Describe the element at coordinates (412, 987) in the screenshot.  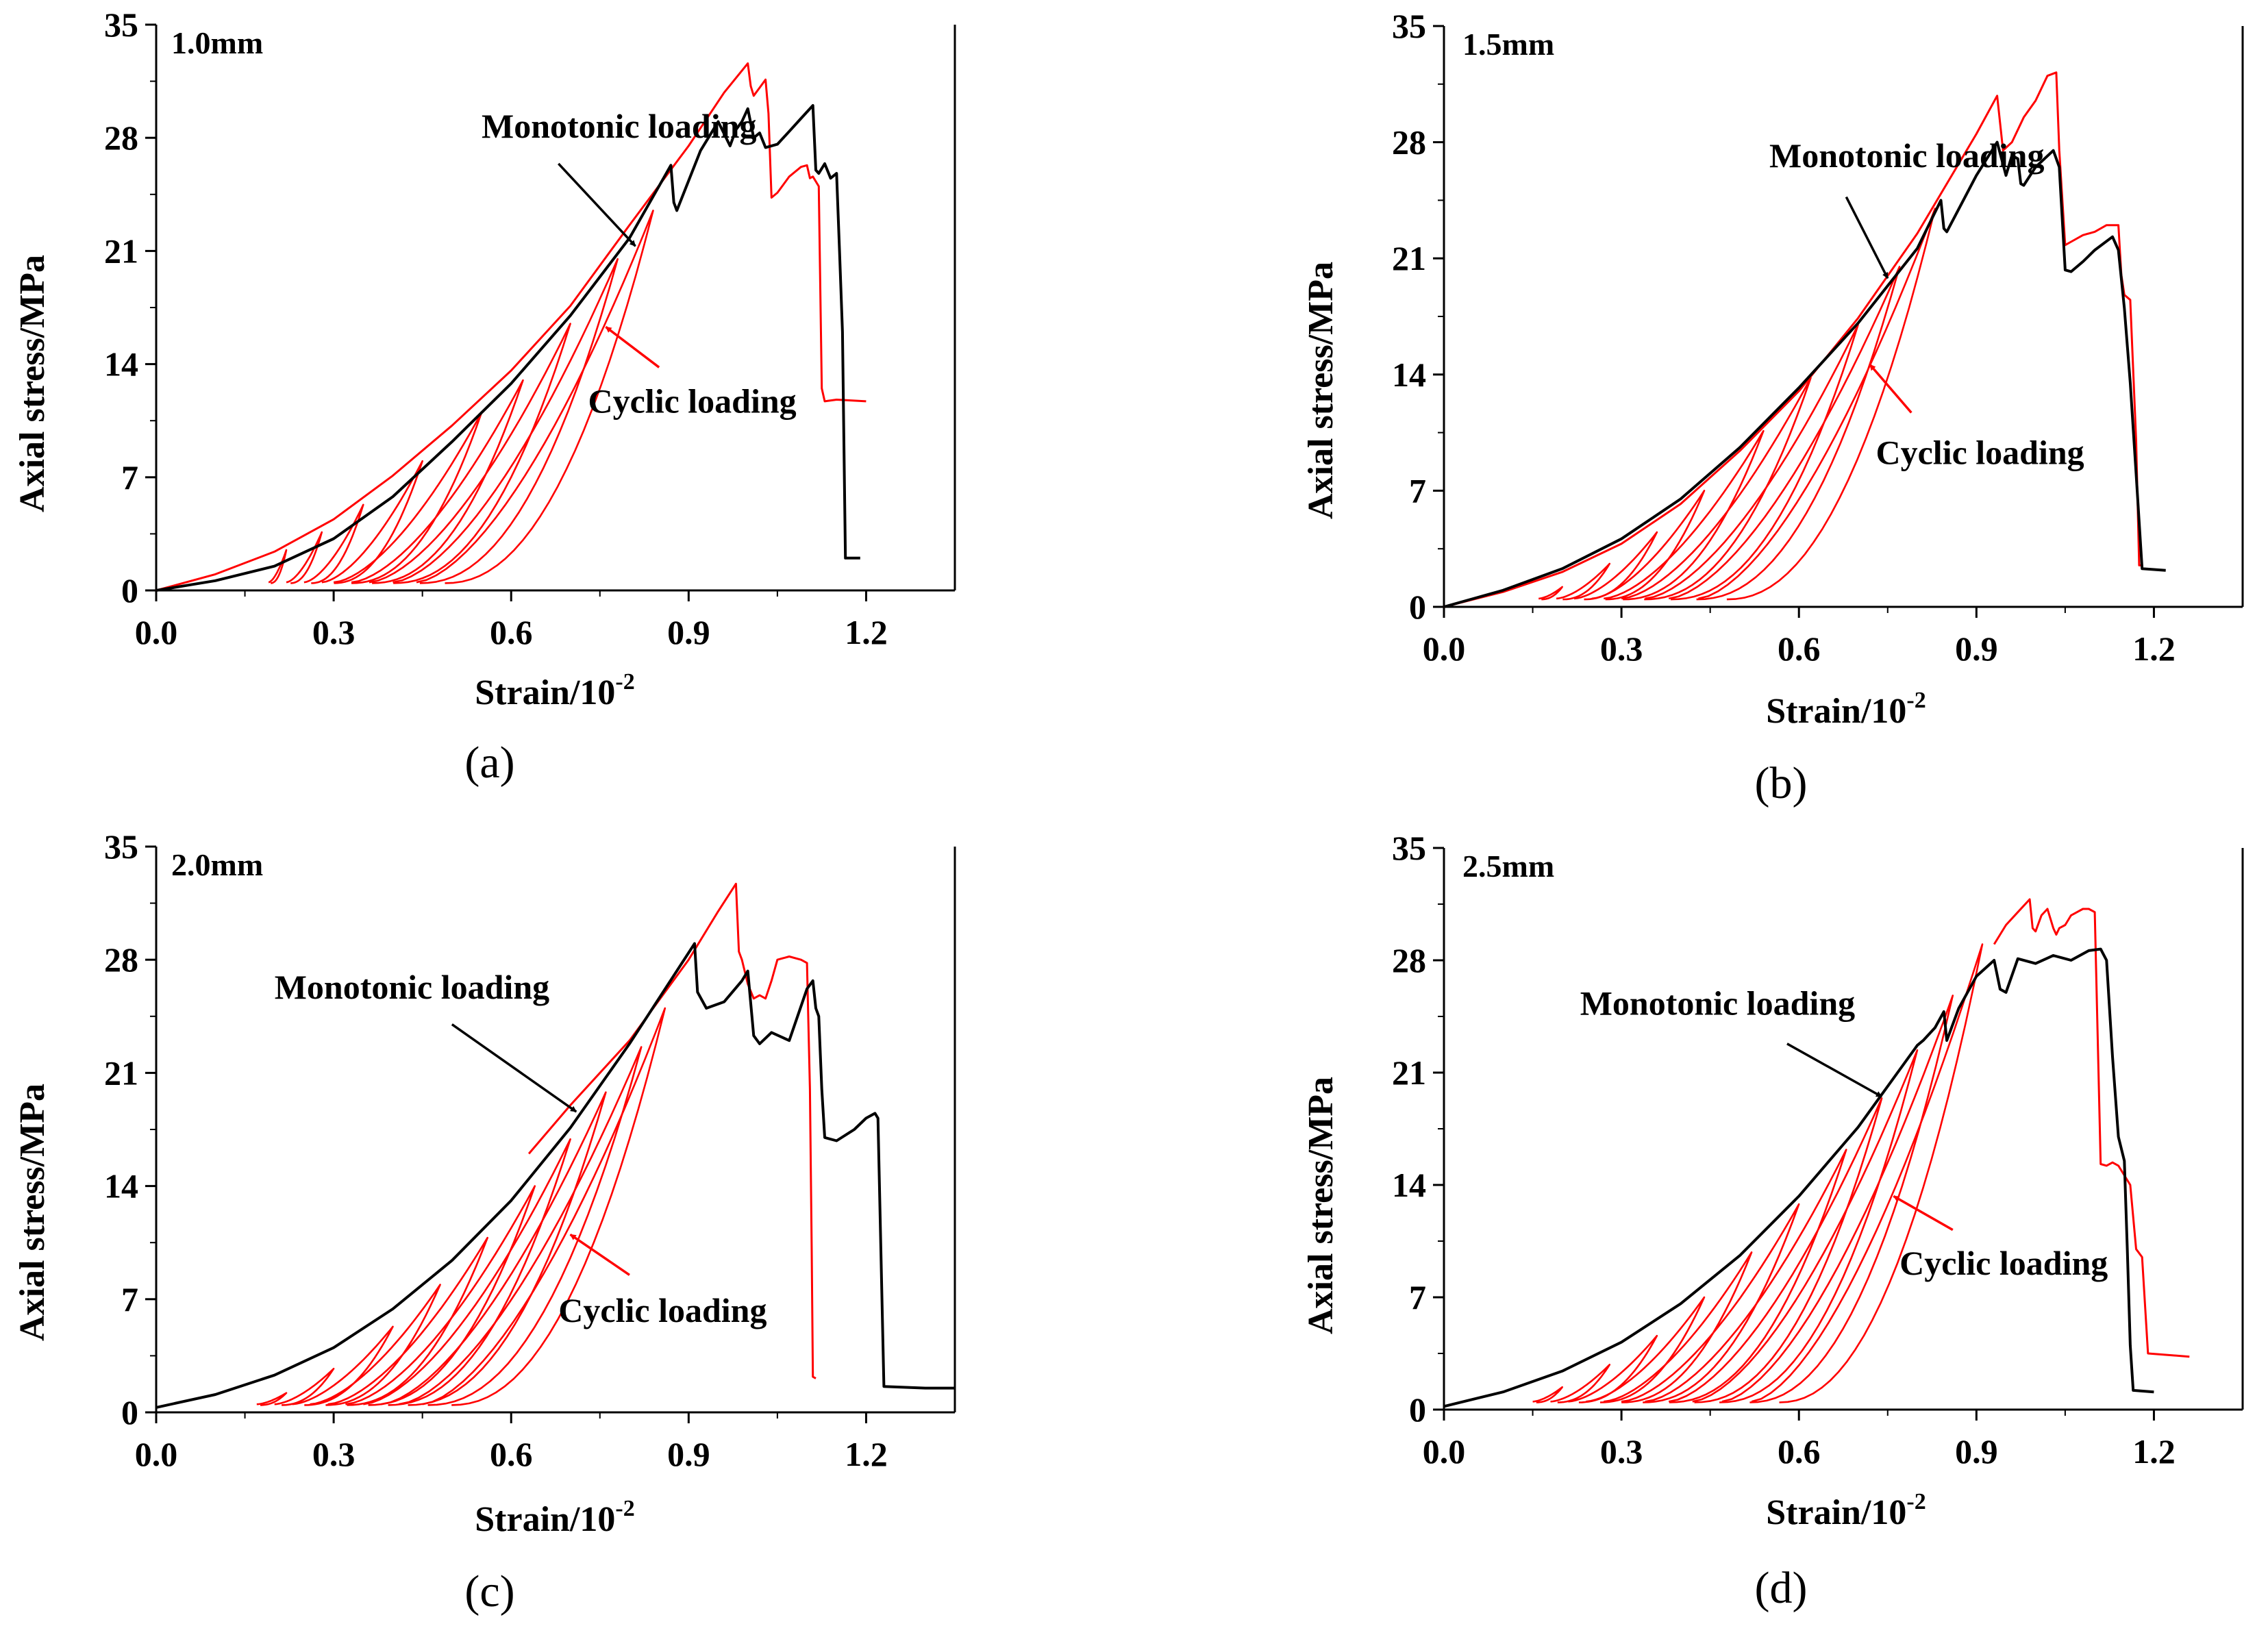
I see `panel-c-monotonic-label: Monotonic loading` at that location.